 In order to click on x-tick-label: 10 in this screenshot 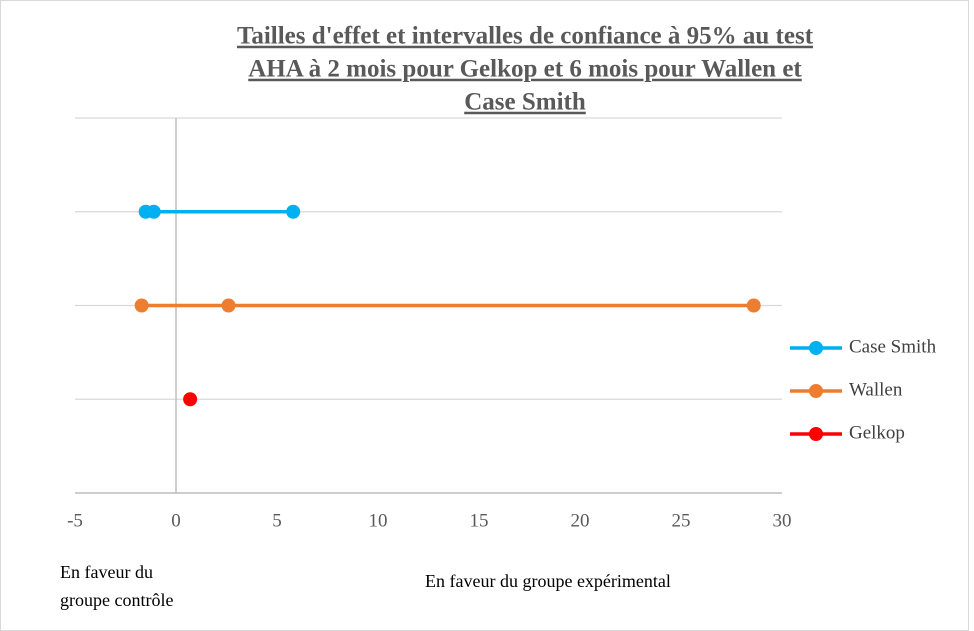, I will do `click(378, 520)`.